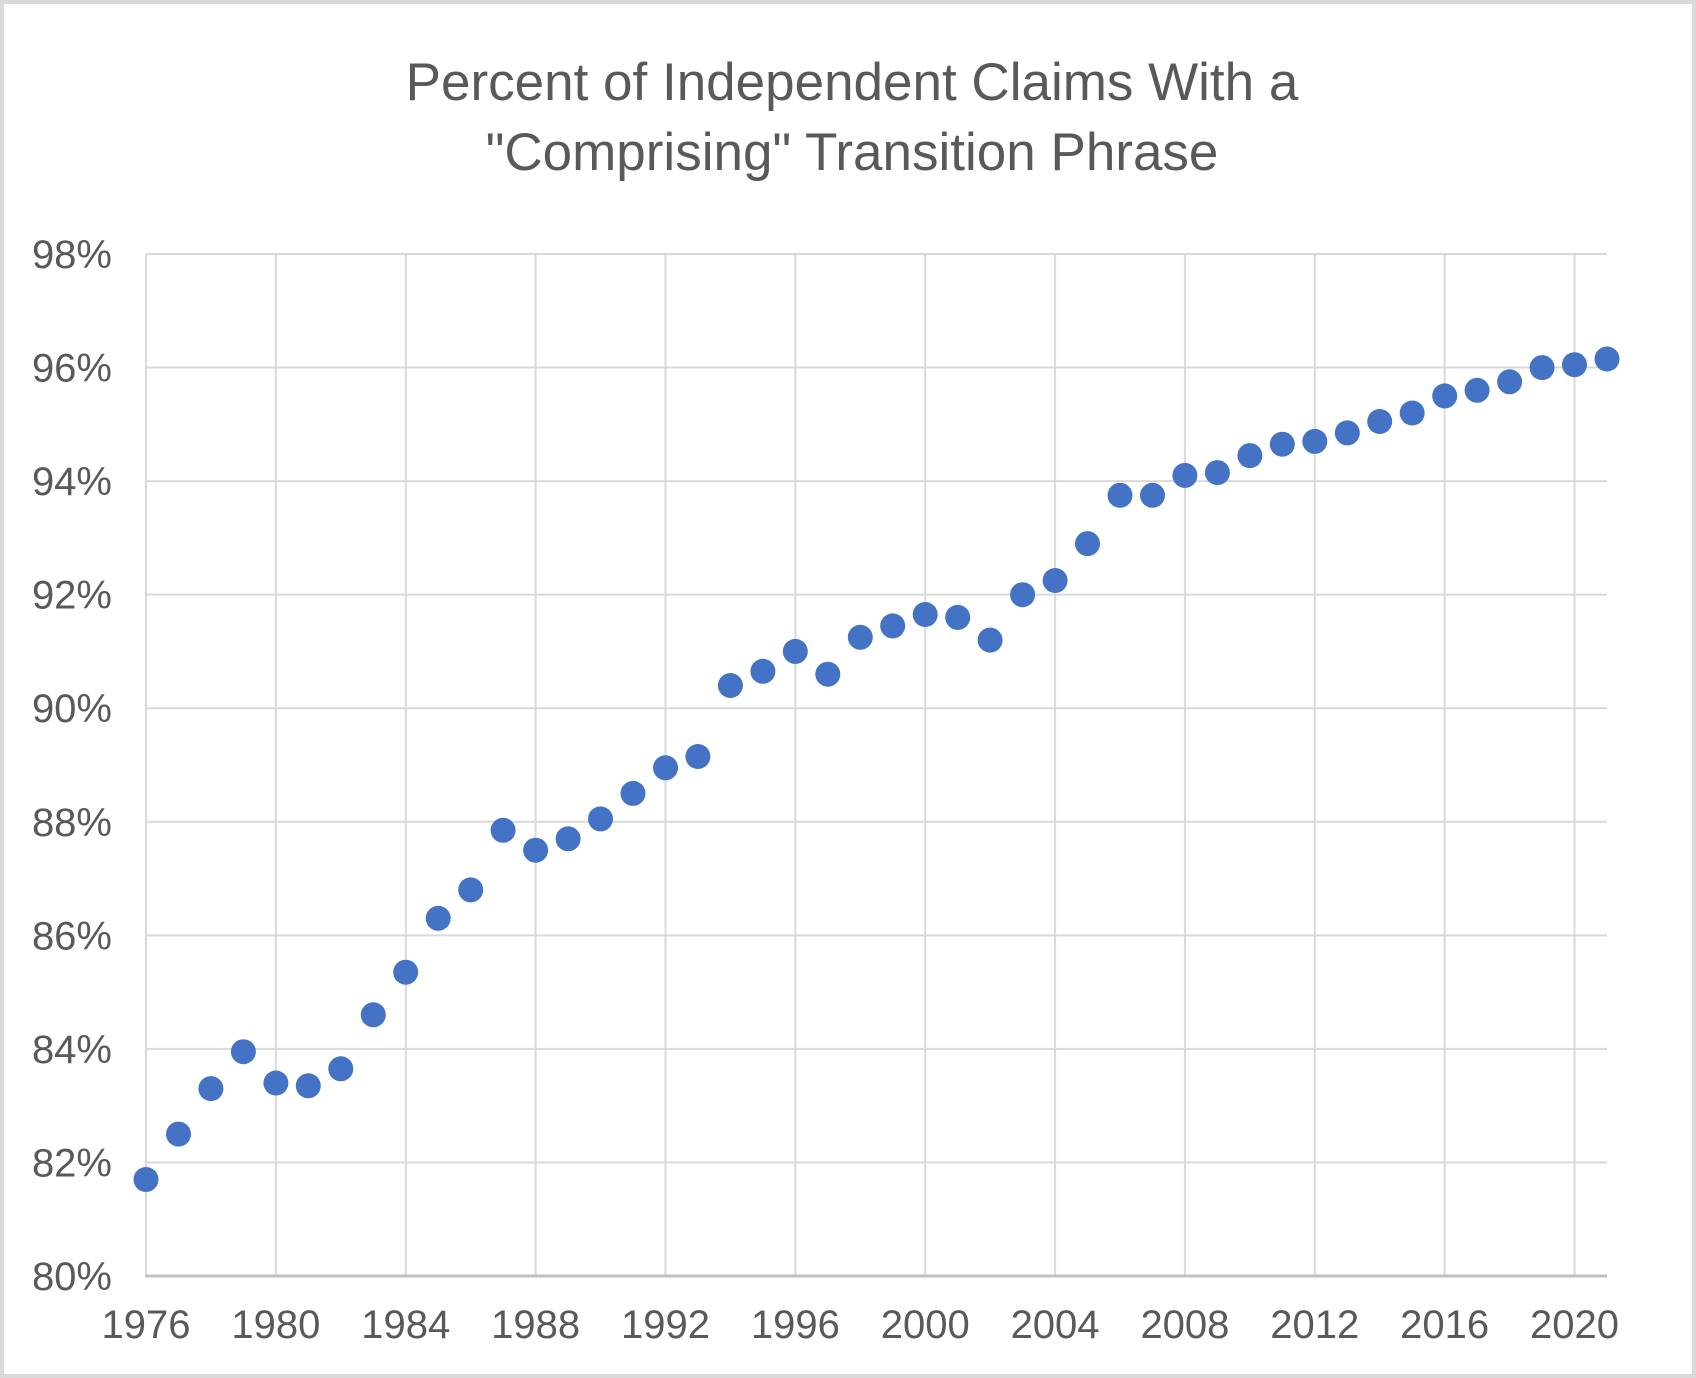 Image resolution: width=1696 pixels, height=1378 pixels. Describe the element at coordinates (72, 709) in the screenshot. I see `y-axis-tick-label: 90%` at that location.